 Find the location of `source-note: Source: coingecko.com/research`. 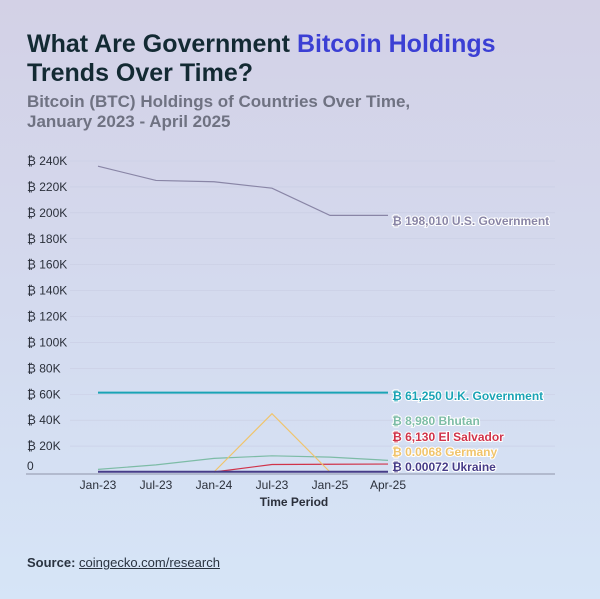

source-note: Source: coingecko.com/research is located at coordinates (123, 562).